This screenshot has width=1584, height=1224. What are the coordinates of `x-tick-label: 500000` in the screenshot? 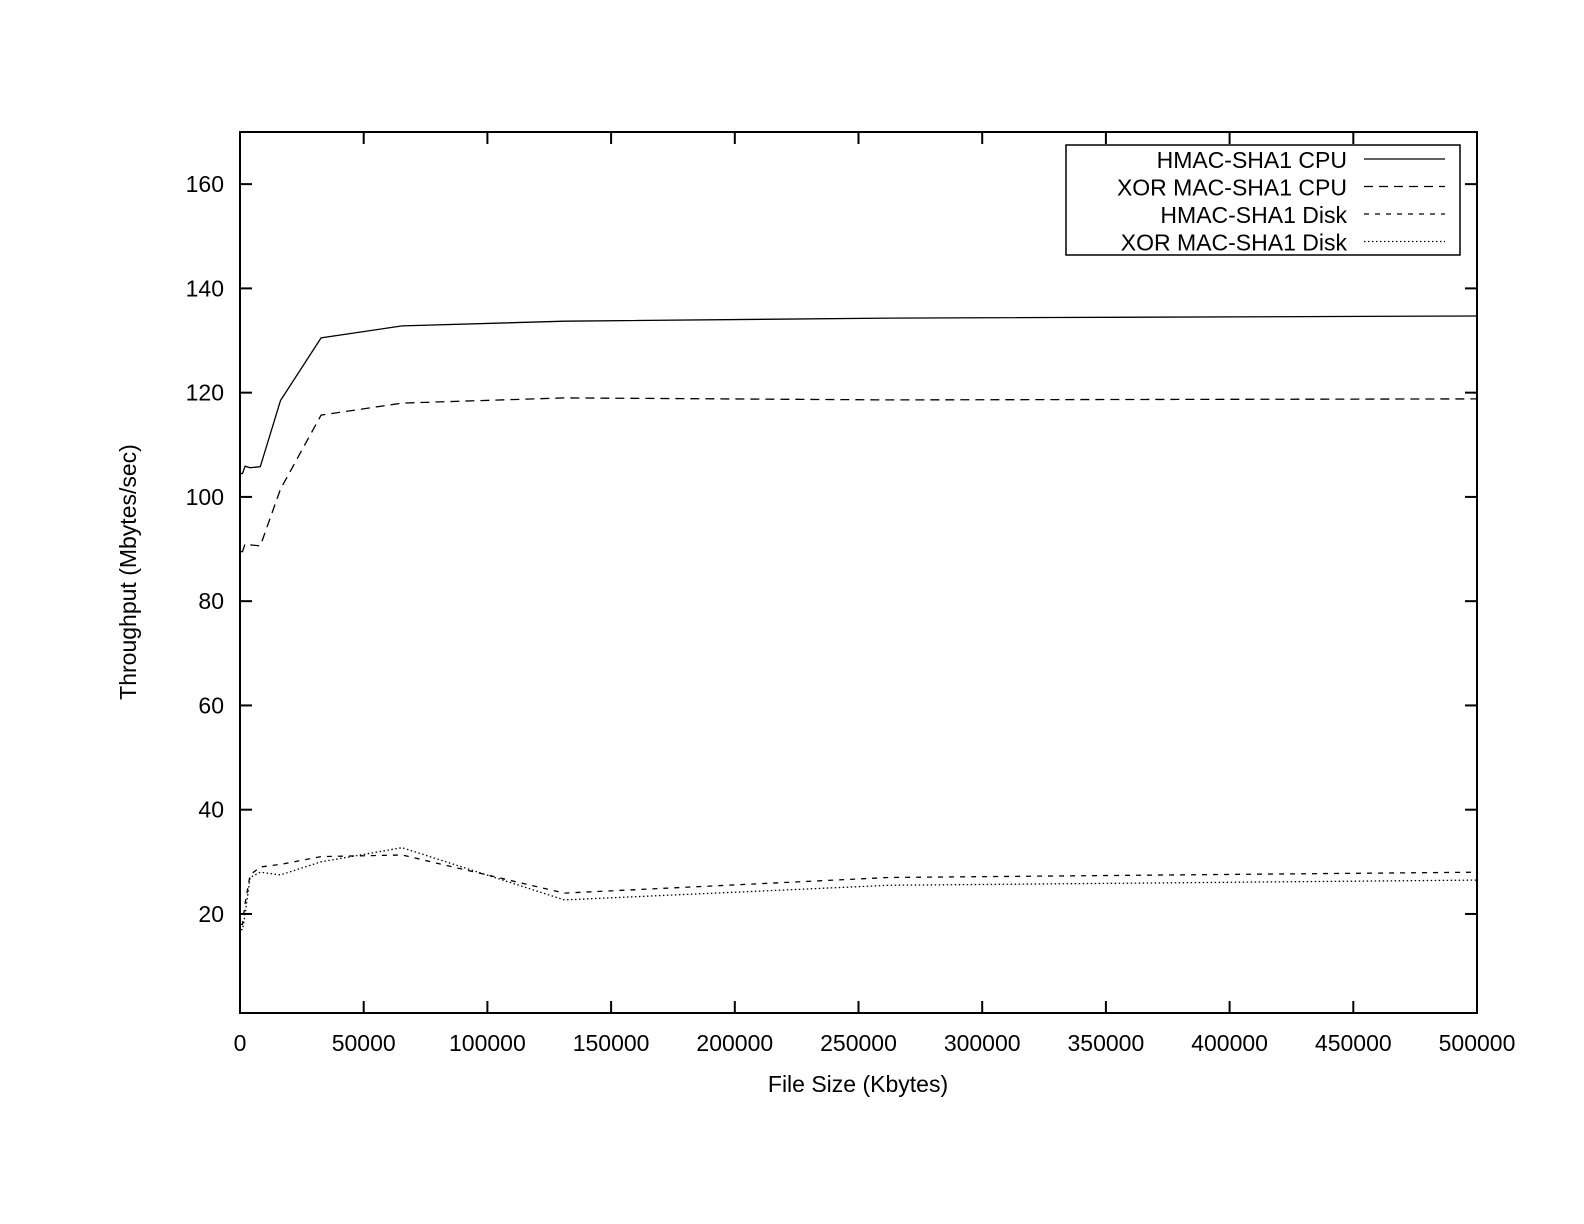 It's located at (1477, 1043).